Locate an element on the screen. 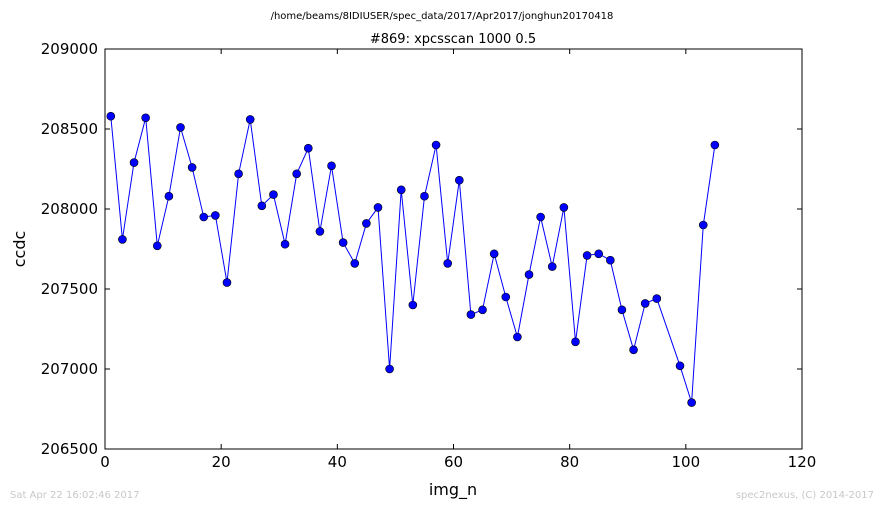 Image resolution: width=884 pixels, height=509 pixels. footer-credit: spec2nexus, (C) 2014-2017 is located at coordinates (805, 495).